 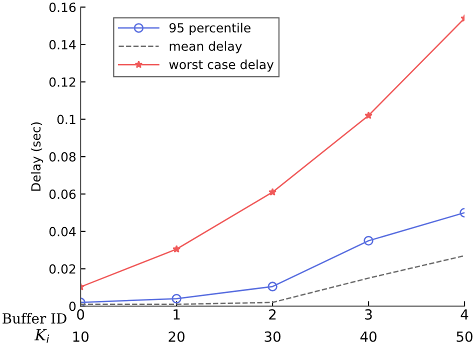 I want to click on y-tick-label: 0.12, so click(x=62, y=82).